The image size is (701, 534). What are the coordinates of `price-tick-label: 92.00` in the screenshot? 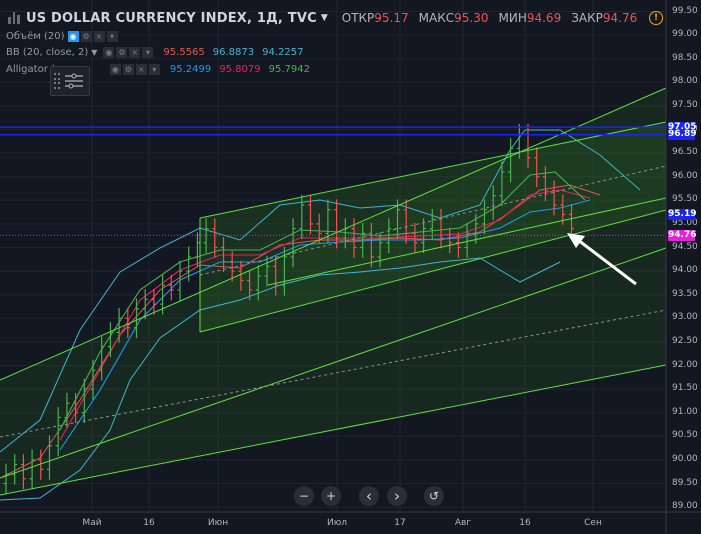 It's located at (685, 364).